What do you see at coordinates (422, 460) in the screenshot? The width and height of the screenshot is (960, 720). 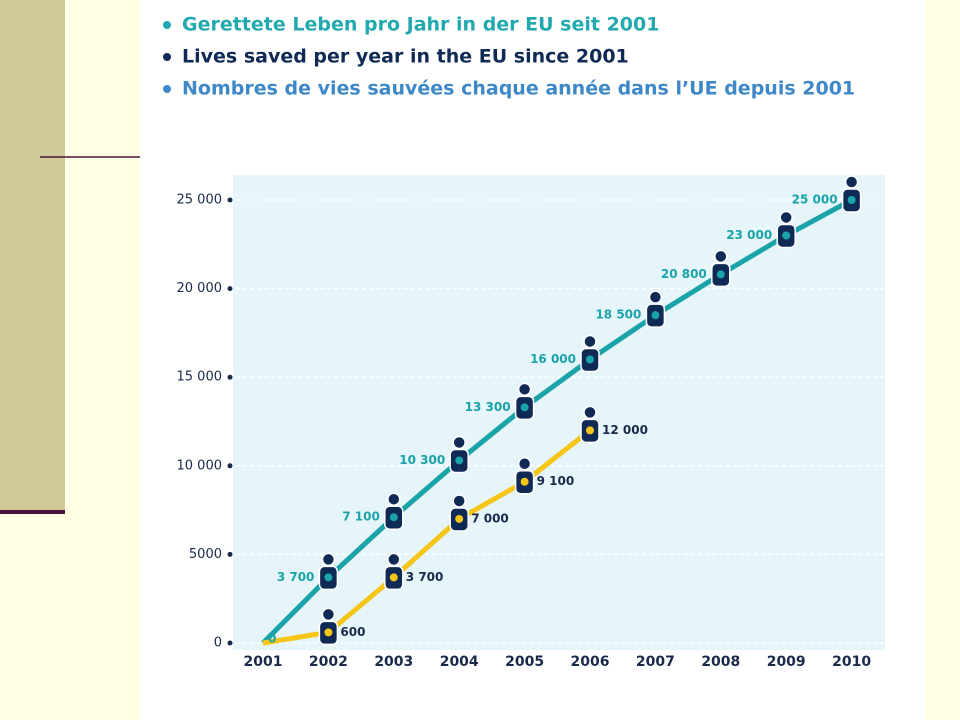 I see `value-label: 10 300` at bounding box center [422, 460].